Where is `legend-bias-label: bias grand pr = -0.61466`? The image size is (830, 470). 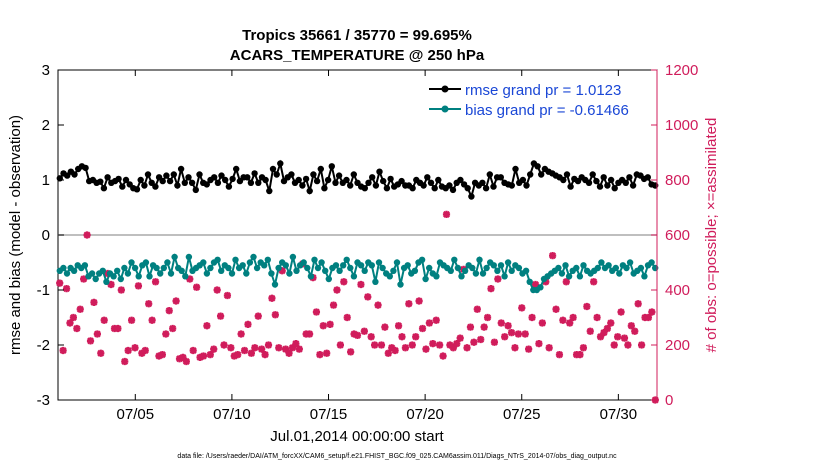 legend-bias-label: bias grand pr = -0.61466 is located at coordinates (547, 110).